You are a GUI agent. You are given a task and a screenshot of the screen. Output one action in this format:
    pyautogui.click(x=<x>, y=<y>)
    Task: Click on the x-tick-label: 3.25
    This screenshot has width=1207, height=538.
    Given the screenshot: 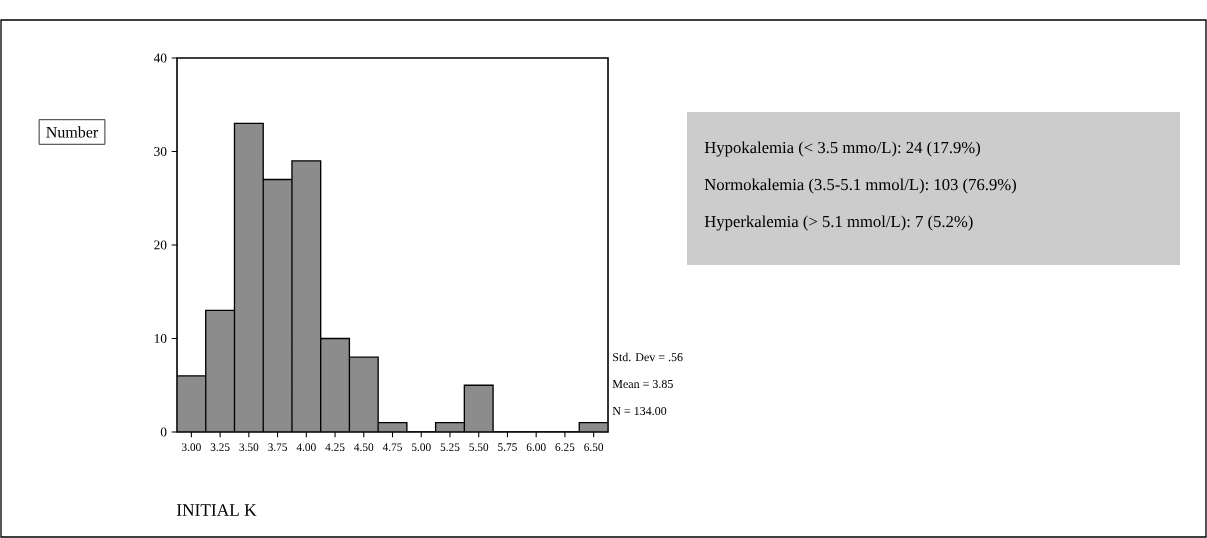 What is the action you would take?
    pyautogui.click(x=220, y=447)
    